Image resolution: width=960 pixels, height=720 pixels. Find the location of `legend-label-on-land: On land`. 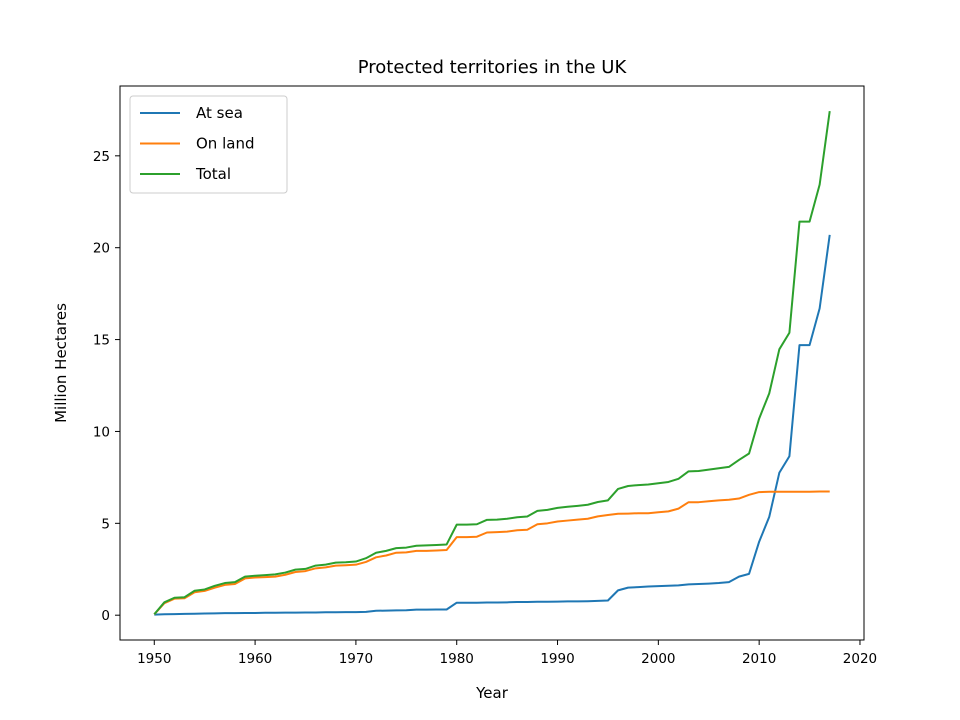

legend-label-on-land: On land is located at coordinates (225, 144).